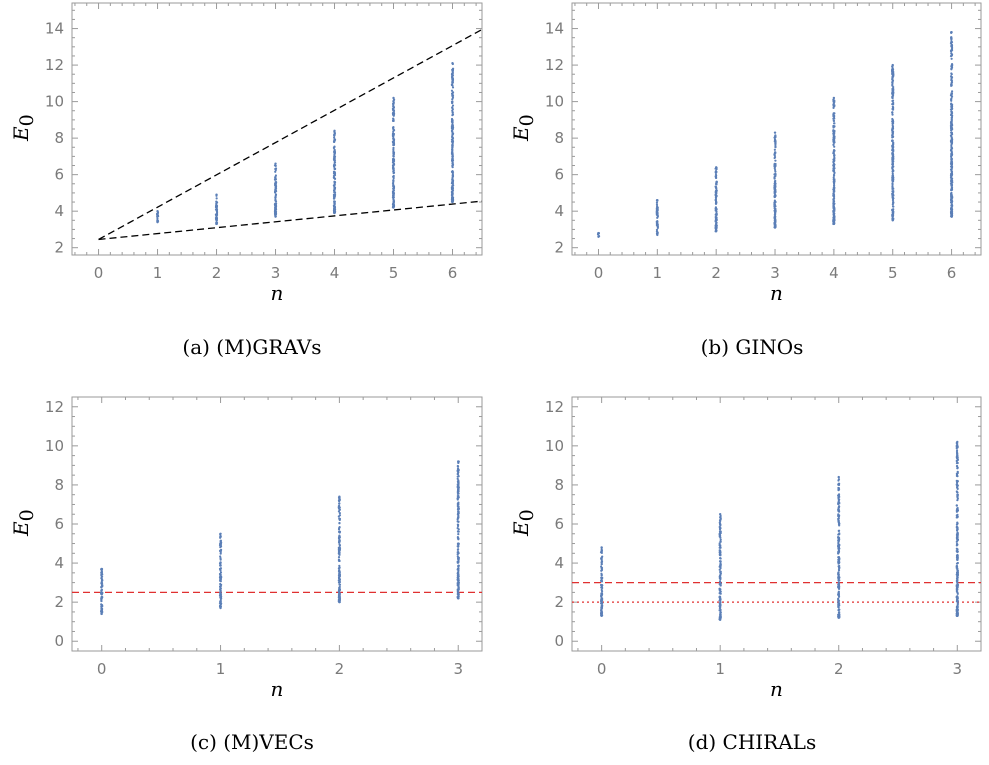 The height and width of the screenshot is (765, 989). Describe the element at coordinates (59, 211) in the screenshot. I see `y-tick-label: 4` at that location.